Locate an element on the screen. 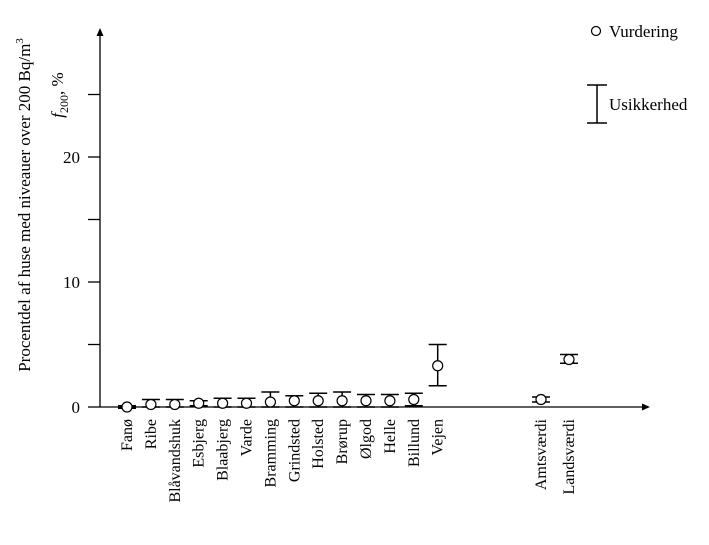 The height and width of the screenshot is (545, 709). legend-point-marker is located at coordinates (596, 31).